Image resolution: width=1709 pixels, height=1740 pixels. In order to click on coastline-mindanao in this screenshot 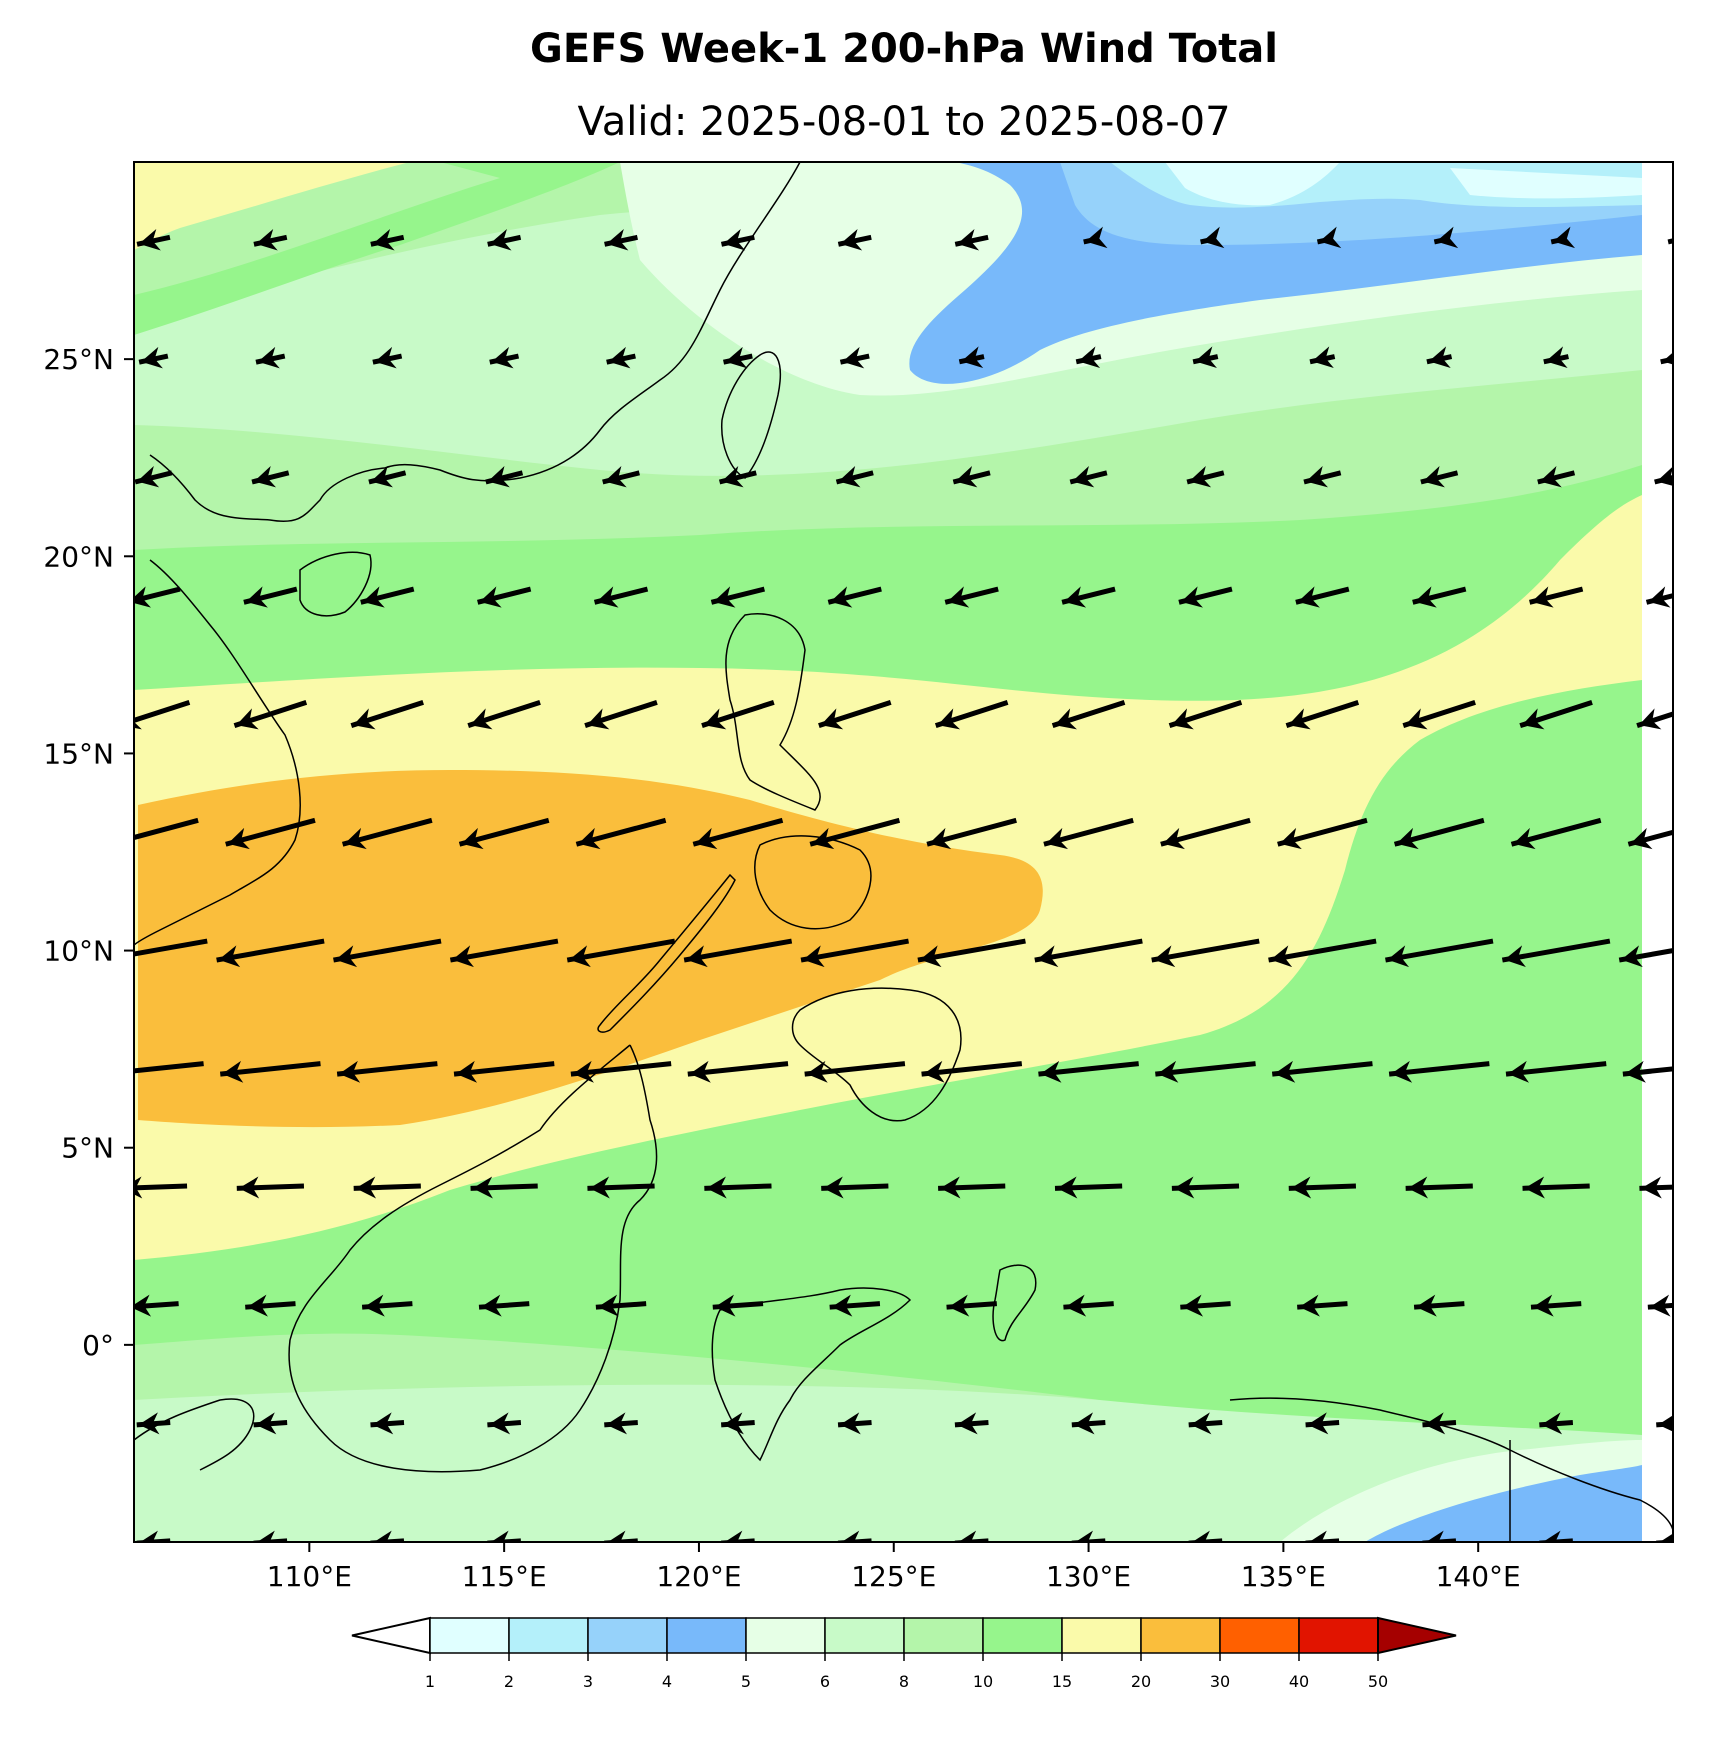, I will do `click(876, 1054)`.